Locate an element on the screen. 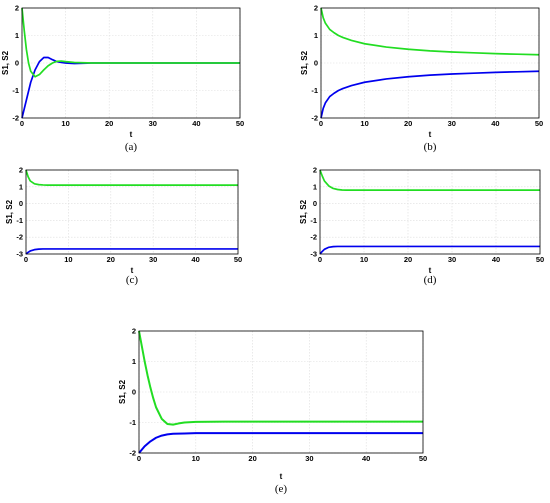 This screenshot has height=503, width=550. subfigure-caption: (c) is located at coordinates (132, 280).